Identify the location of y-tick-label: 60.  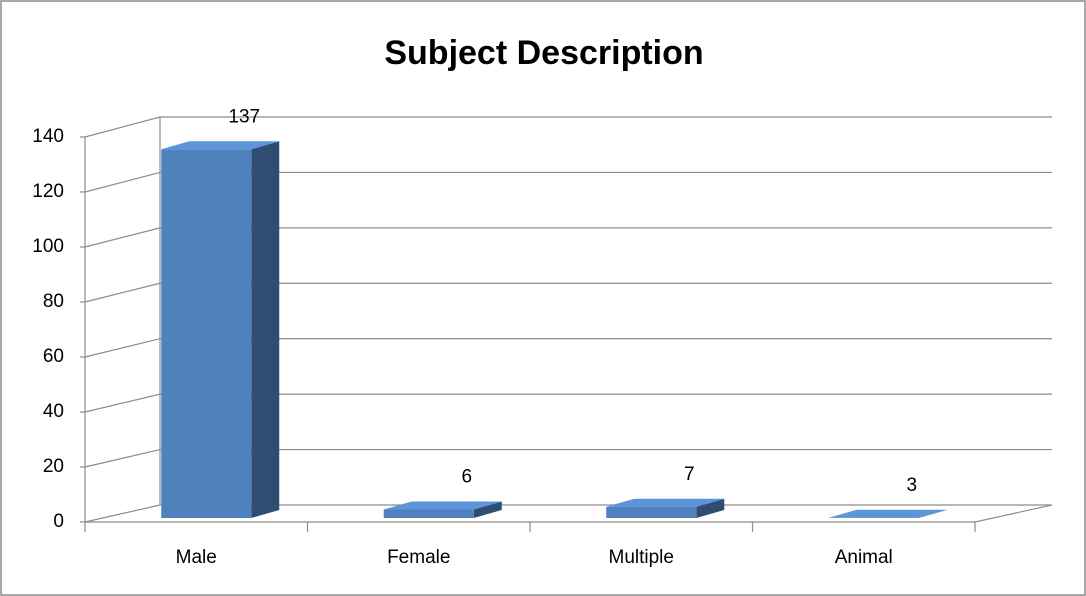
(53, 356).